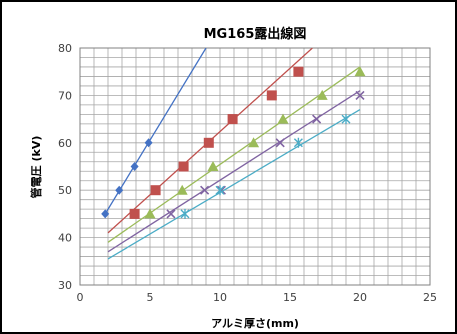  I want to click on x-axis-label: アルミ厚さ(mm), so click(255, 323).